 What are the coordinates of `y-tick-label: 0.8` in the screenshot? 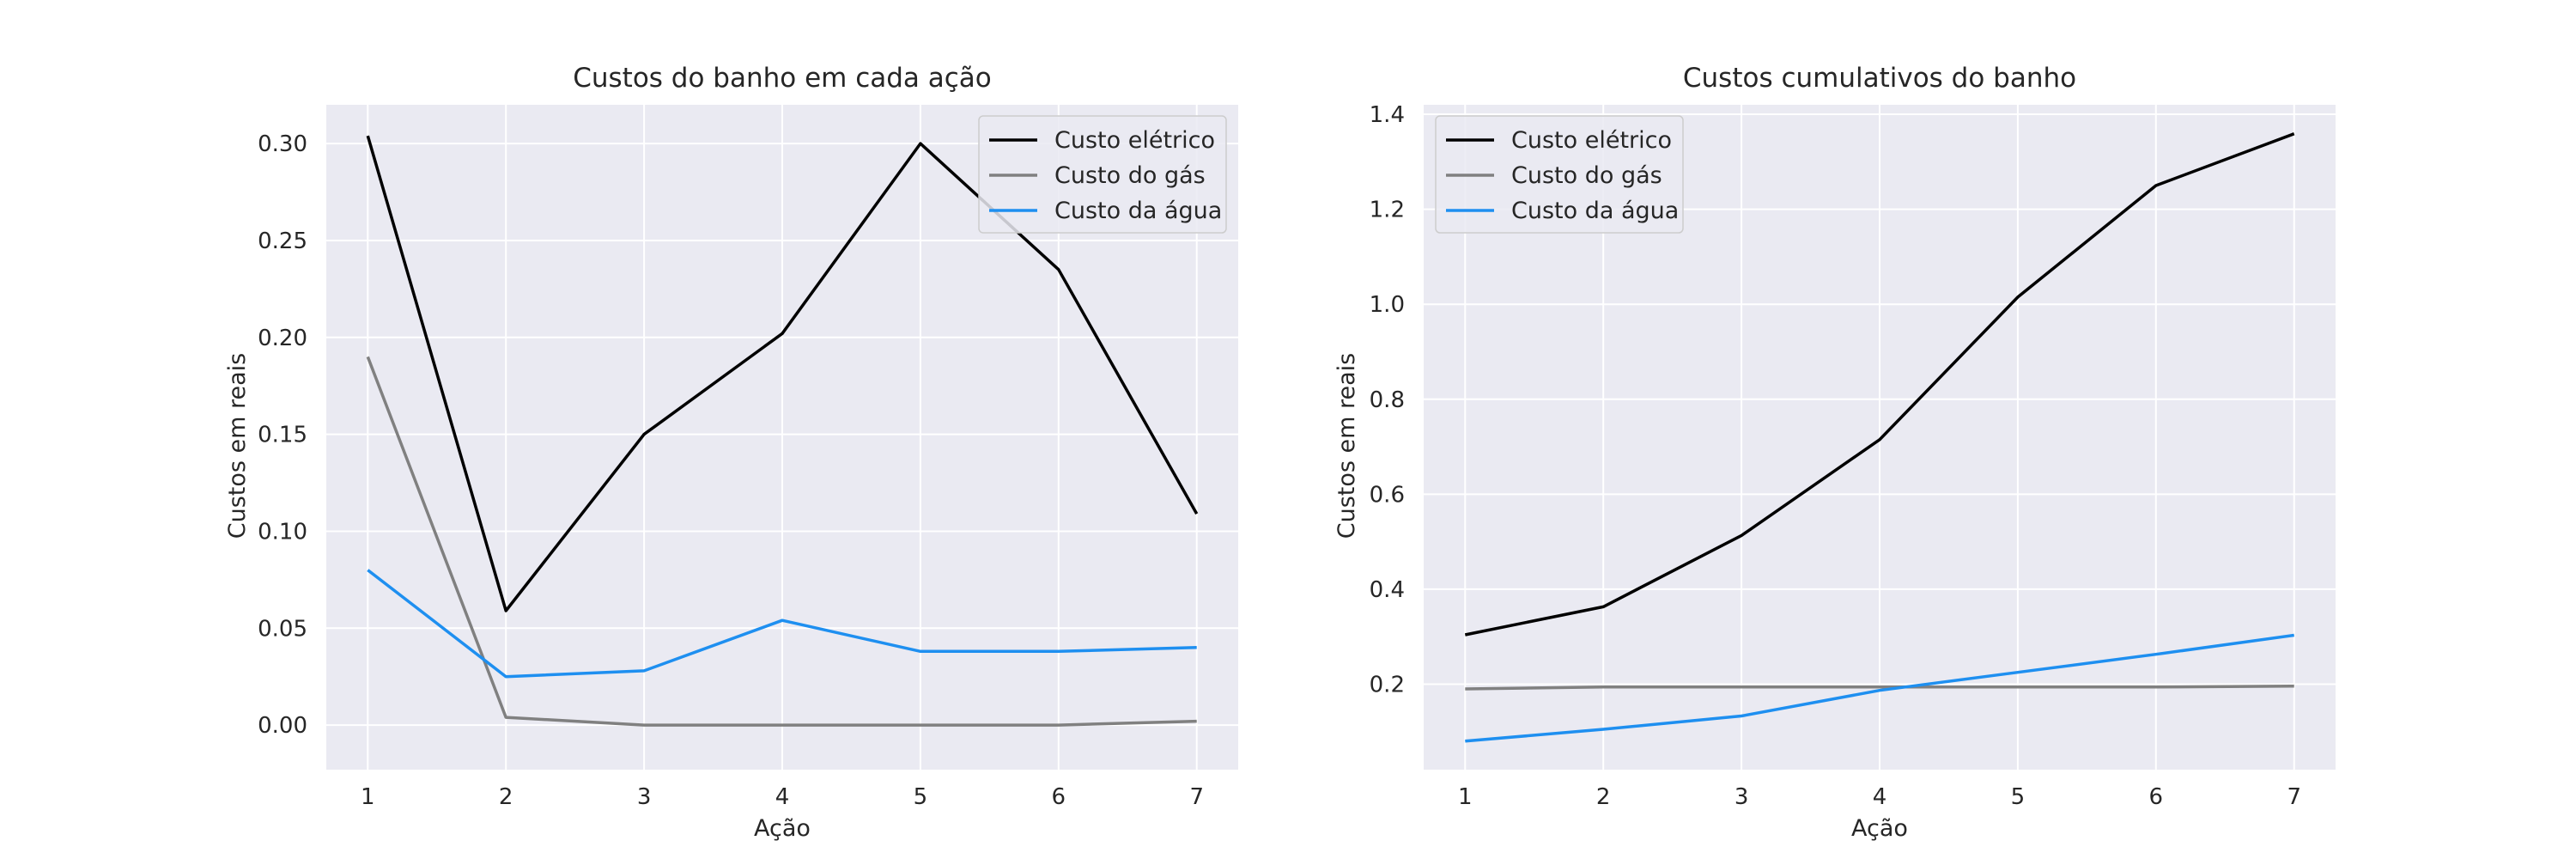 It's located at (1387, 400).